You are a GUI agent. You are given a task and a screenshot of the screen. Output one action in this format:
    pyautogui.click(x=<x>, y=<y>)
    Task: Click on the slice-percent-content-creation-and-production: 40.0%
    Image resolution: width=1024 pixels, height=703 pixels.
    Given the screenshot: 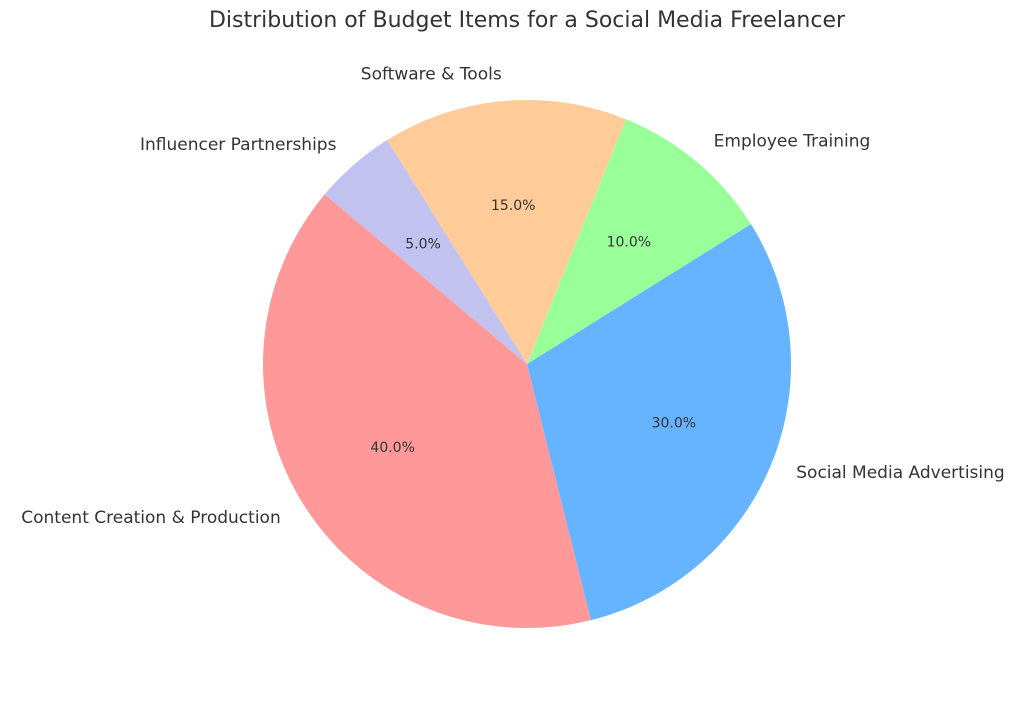 What is the action you would take?
    pyautogui.click(x=392, y=448)
    